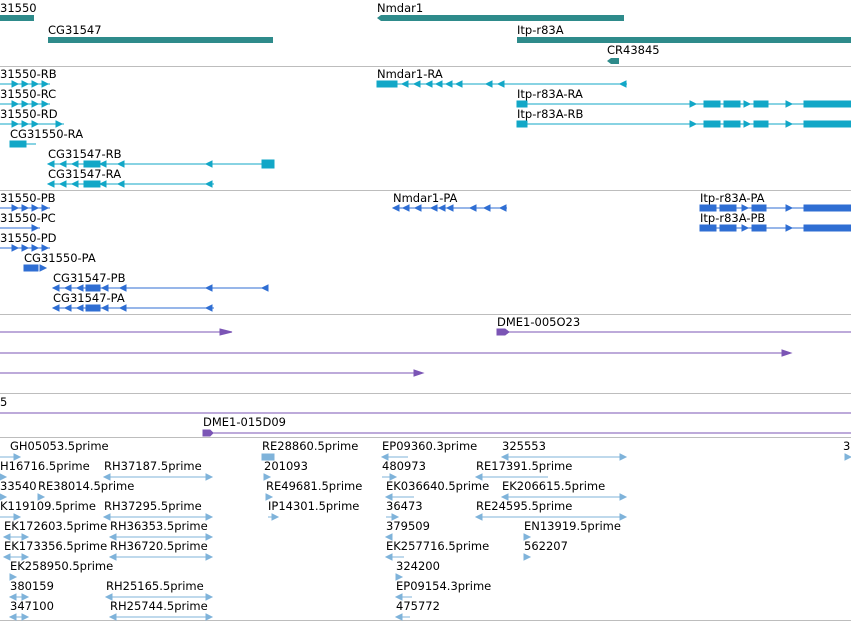  I want to click on est-label: RH25744.5prime, so click(159, 606).